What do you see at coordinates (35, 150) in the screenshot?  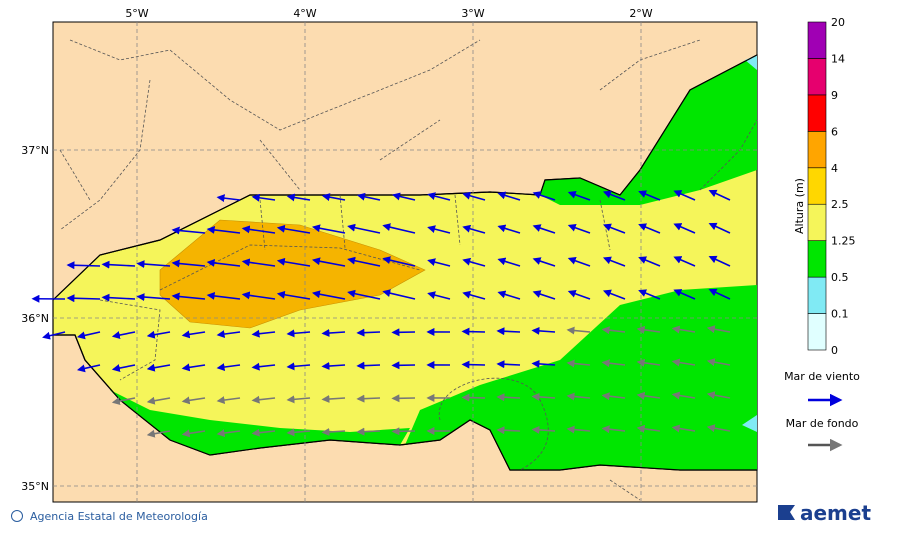 I see `lat-label: 37°N` at bounding box center [35, 150].